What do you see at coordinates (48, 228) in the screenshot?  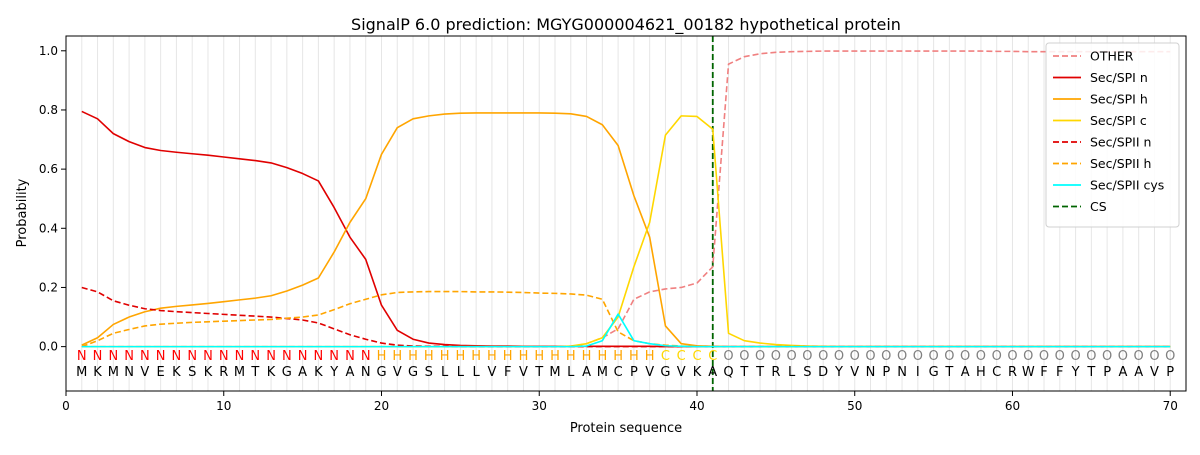 I see `y-tick-label: 0.4` at bounding box center [48, 228].